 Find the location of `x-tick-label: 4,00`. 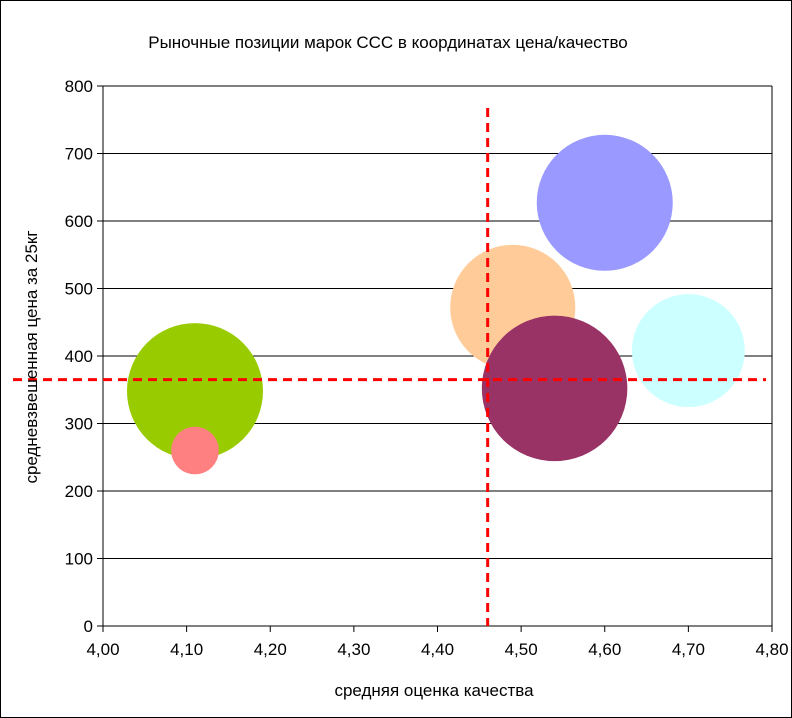

x-tick-label: 4,00 is located at coordinates (102, 649).